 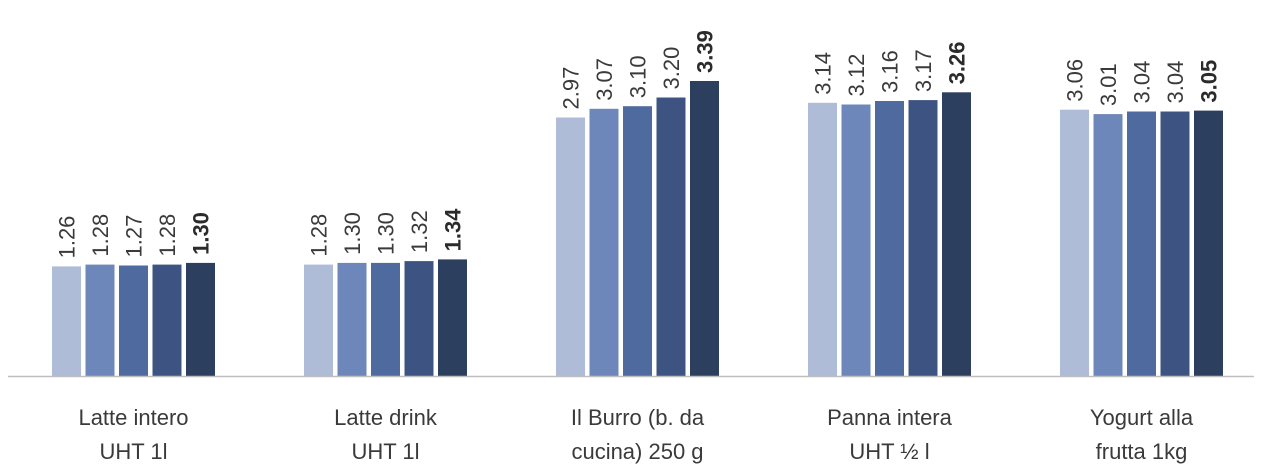 What do you see at coordinates (957, 62) in the screenshot?
I see `data-label: 3.26` at bounding box center [957, 62].